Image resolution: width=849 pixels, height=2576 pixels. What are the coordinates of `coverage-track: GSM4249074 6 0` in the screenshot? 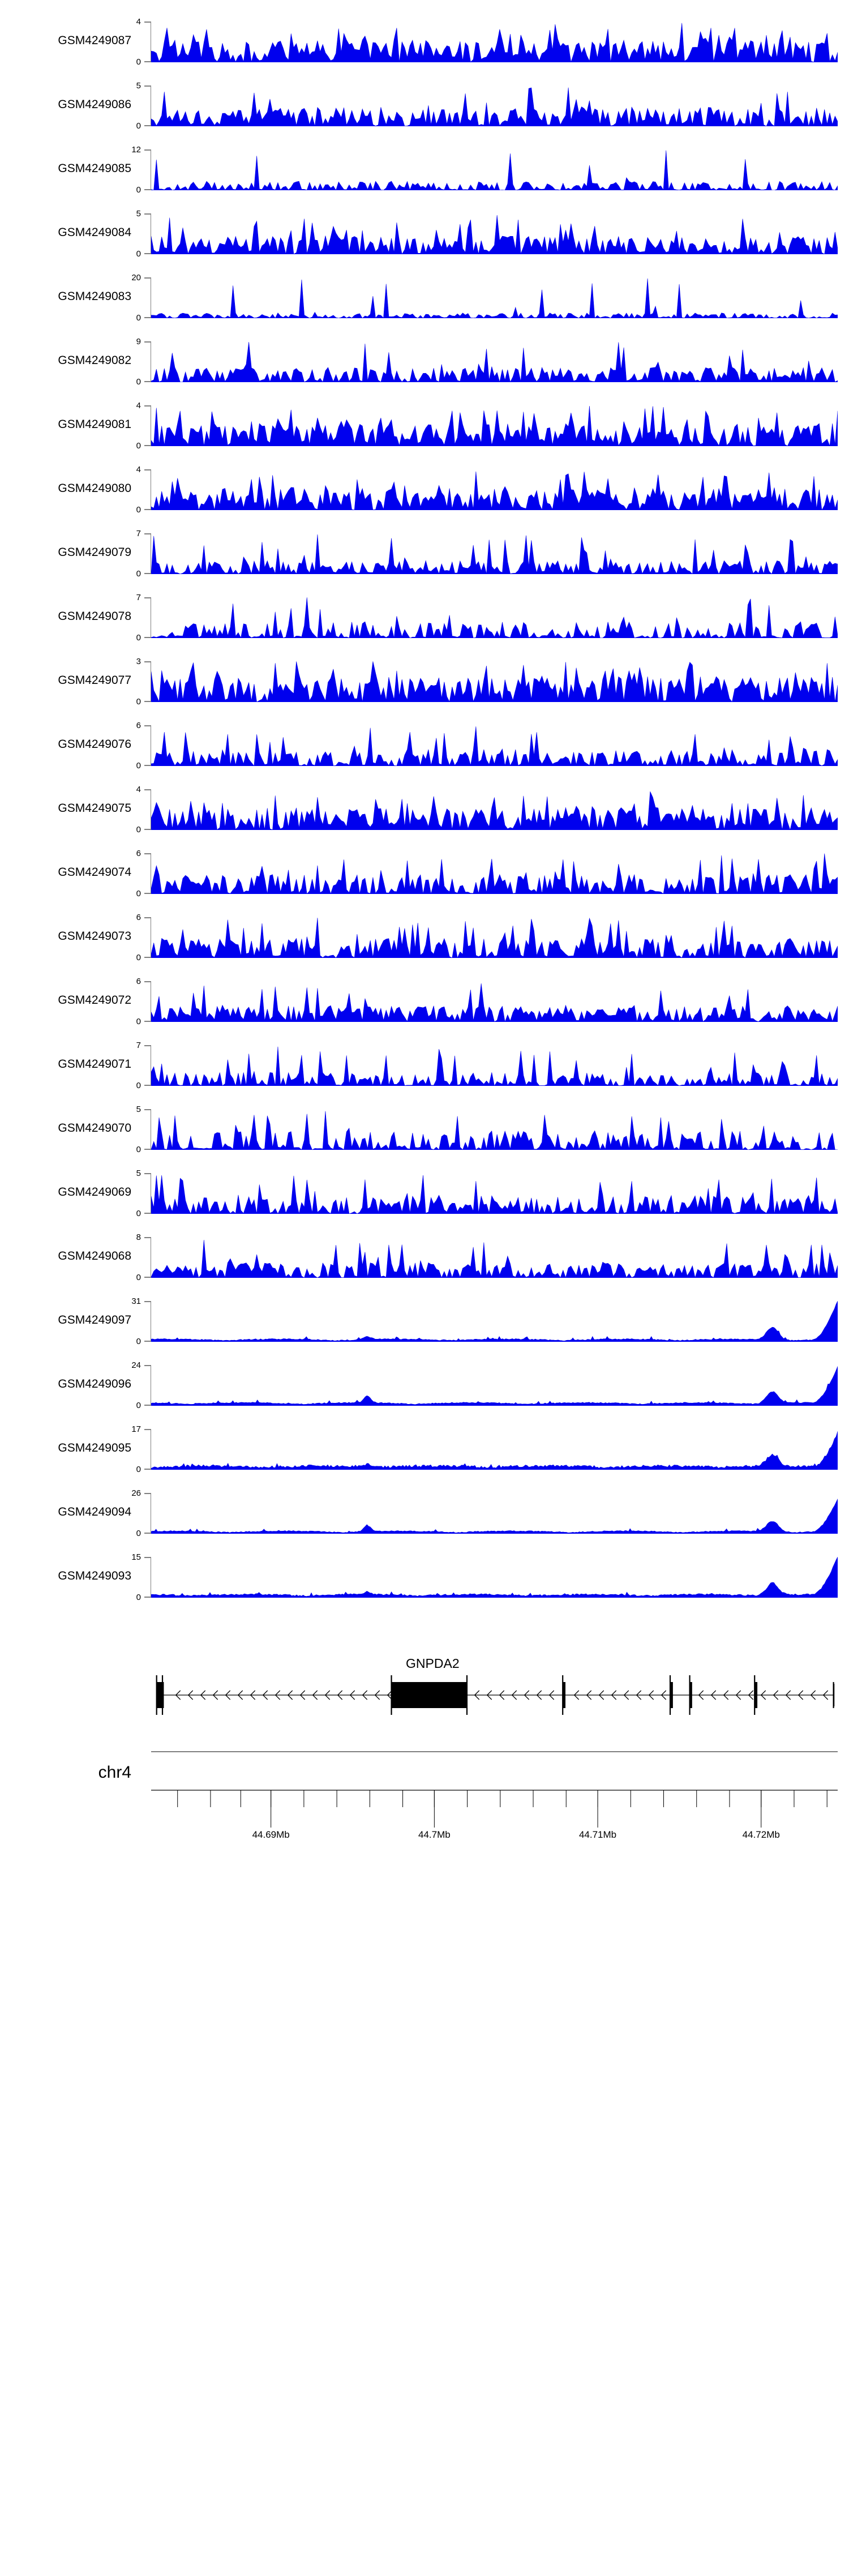 It's located at (424, 873).